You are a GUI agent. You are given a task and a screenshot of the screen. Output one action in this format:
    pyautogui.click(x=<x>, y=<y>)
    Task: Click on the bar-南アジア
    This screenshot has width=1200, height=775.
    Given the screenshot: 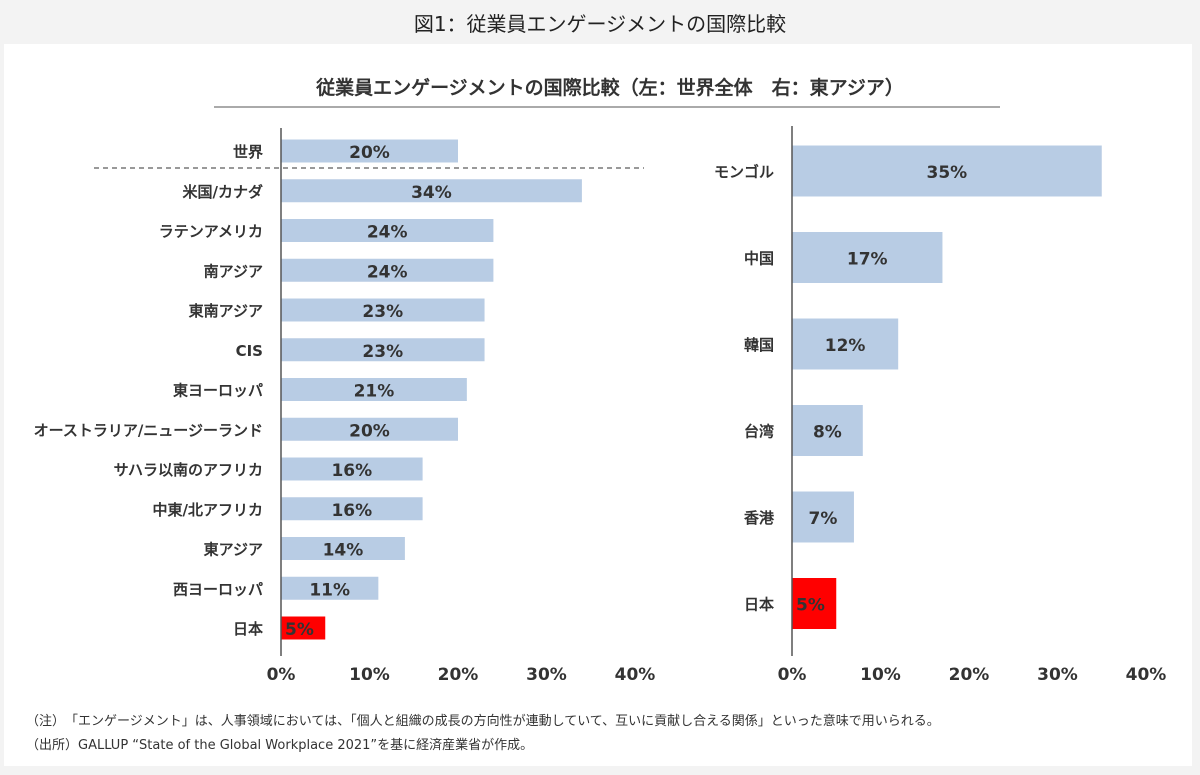 What is the action you would take?
    pyautogui.click(x=387, y=270)
    